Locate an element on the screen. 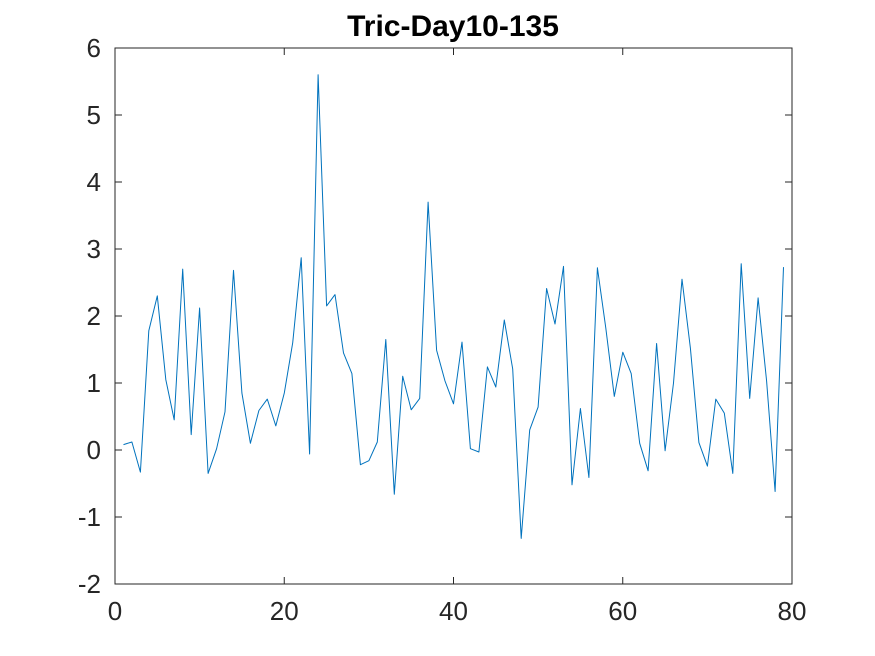  y-tick-label: 2 is located at coordinates (94, 316).